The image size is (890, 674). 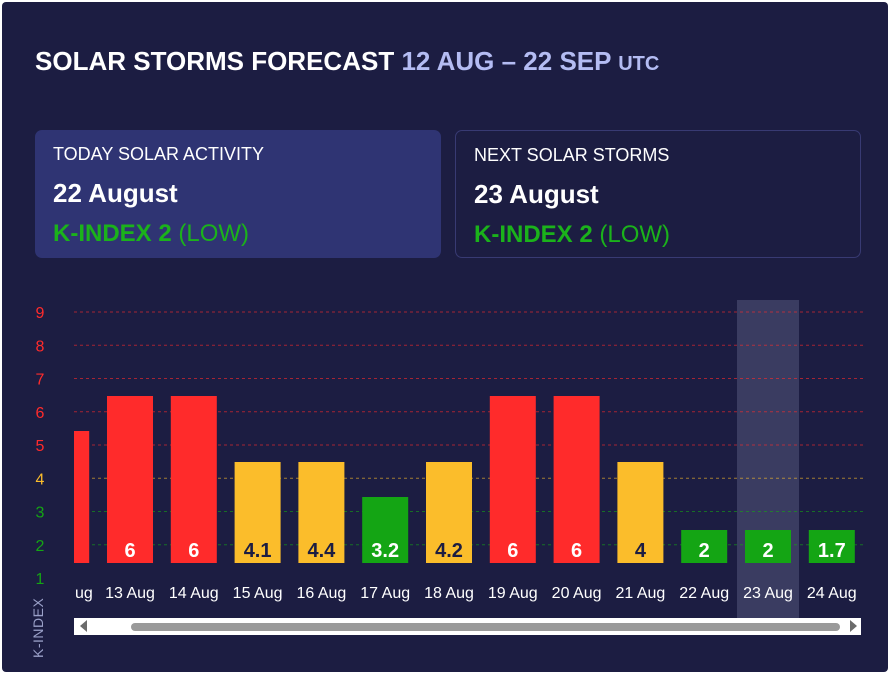 What do you see at coordinates (40, 546) in the screenshot?
I see `y-tick-label-2: 2` at bounding box center [40, 546].